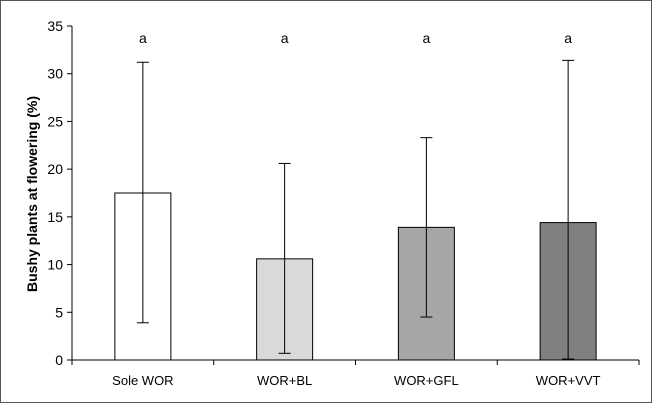 This screenshot has height=403, width=652. Describe the element at coordinates (284, 380) in the screenshot. I see `category-label: WOR+BL` at that location.